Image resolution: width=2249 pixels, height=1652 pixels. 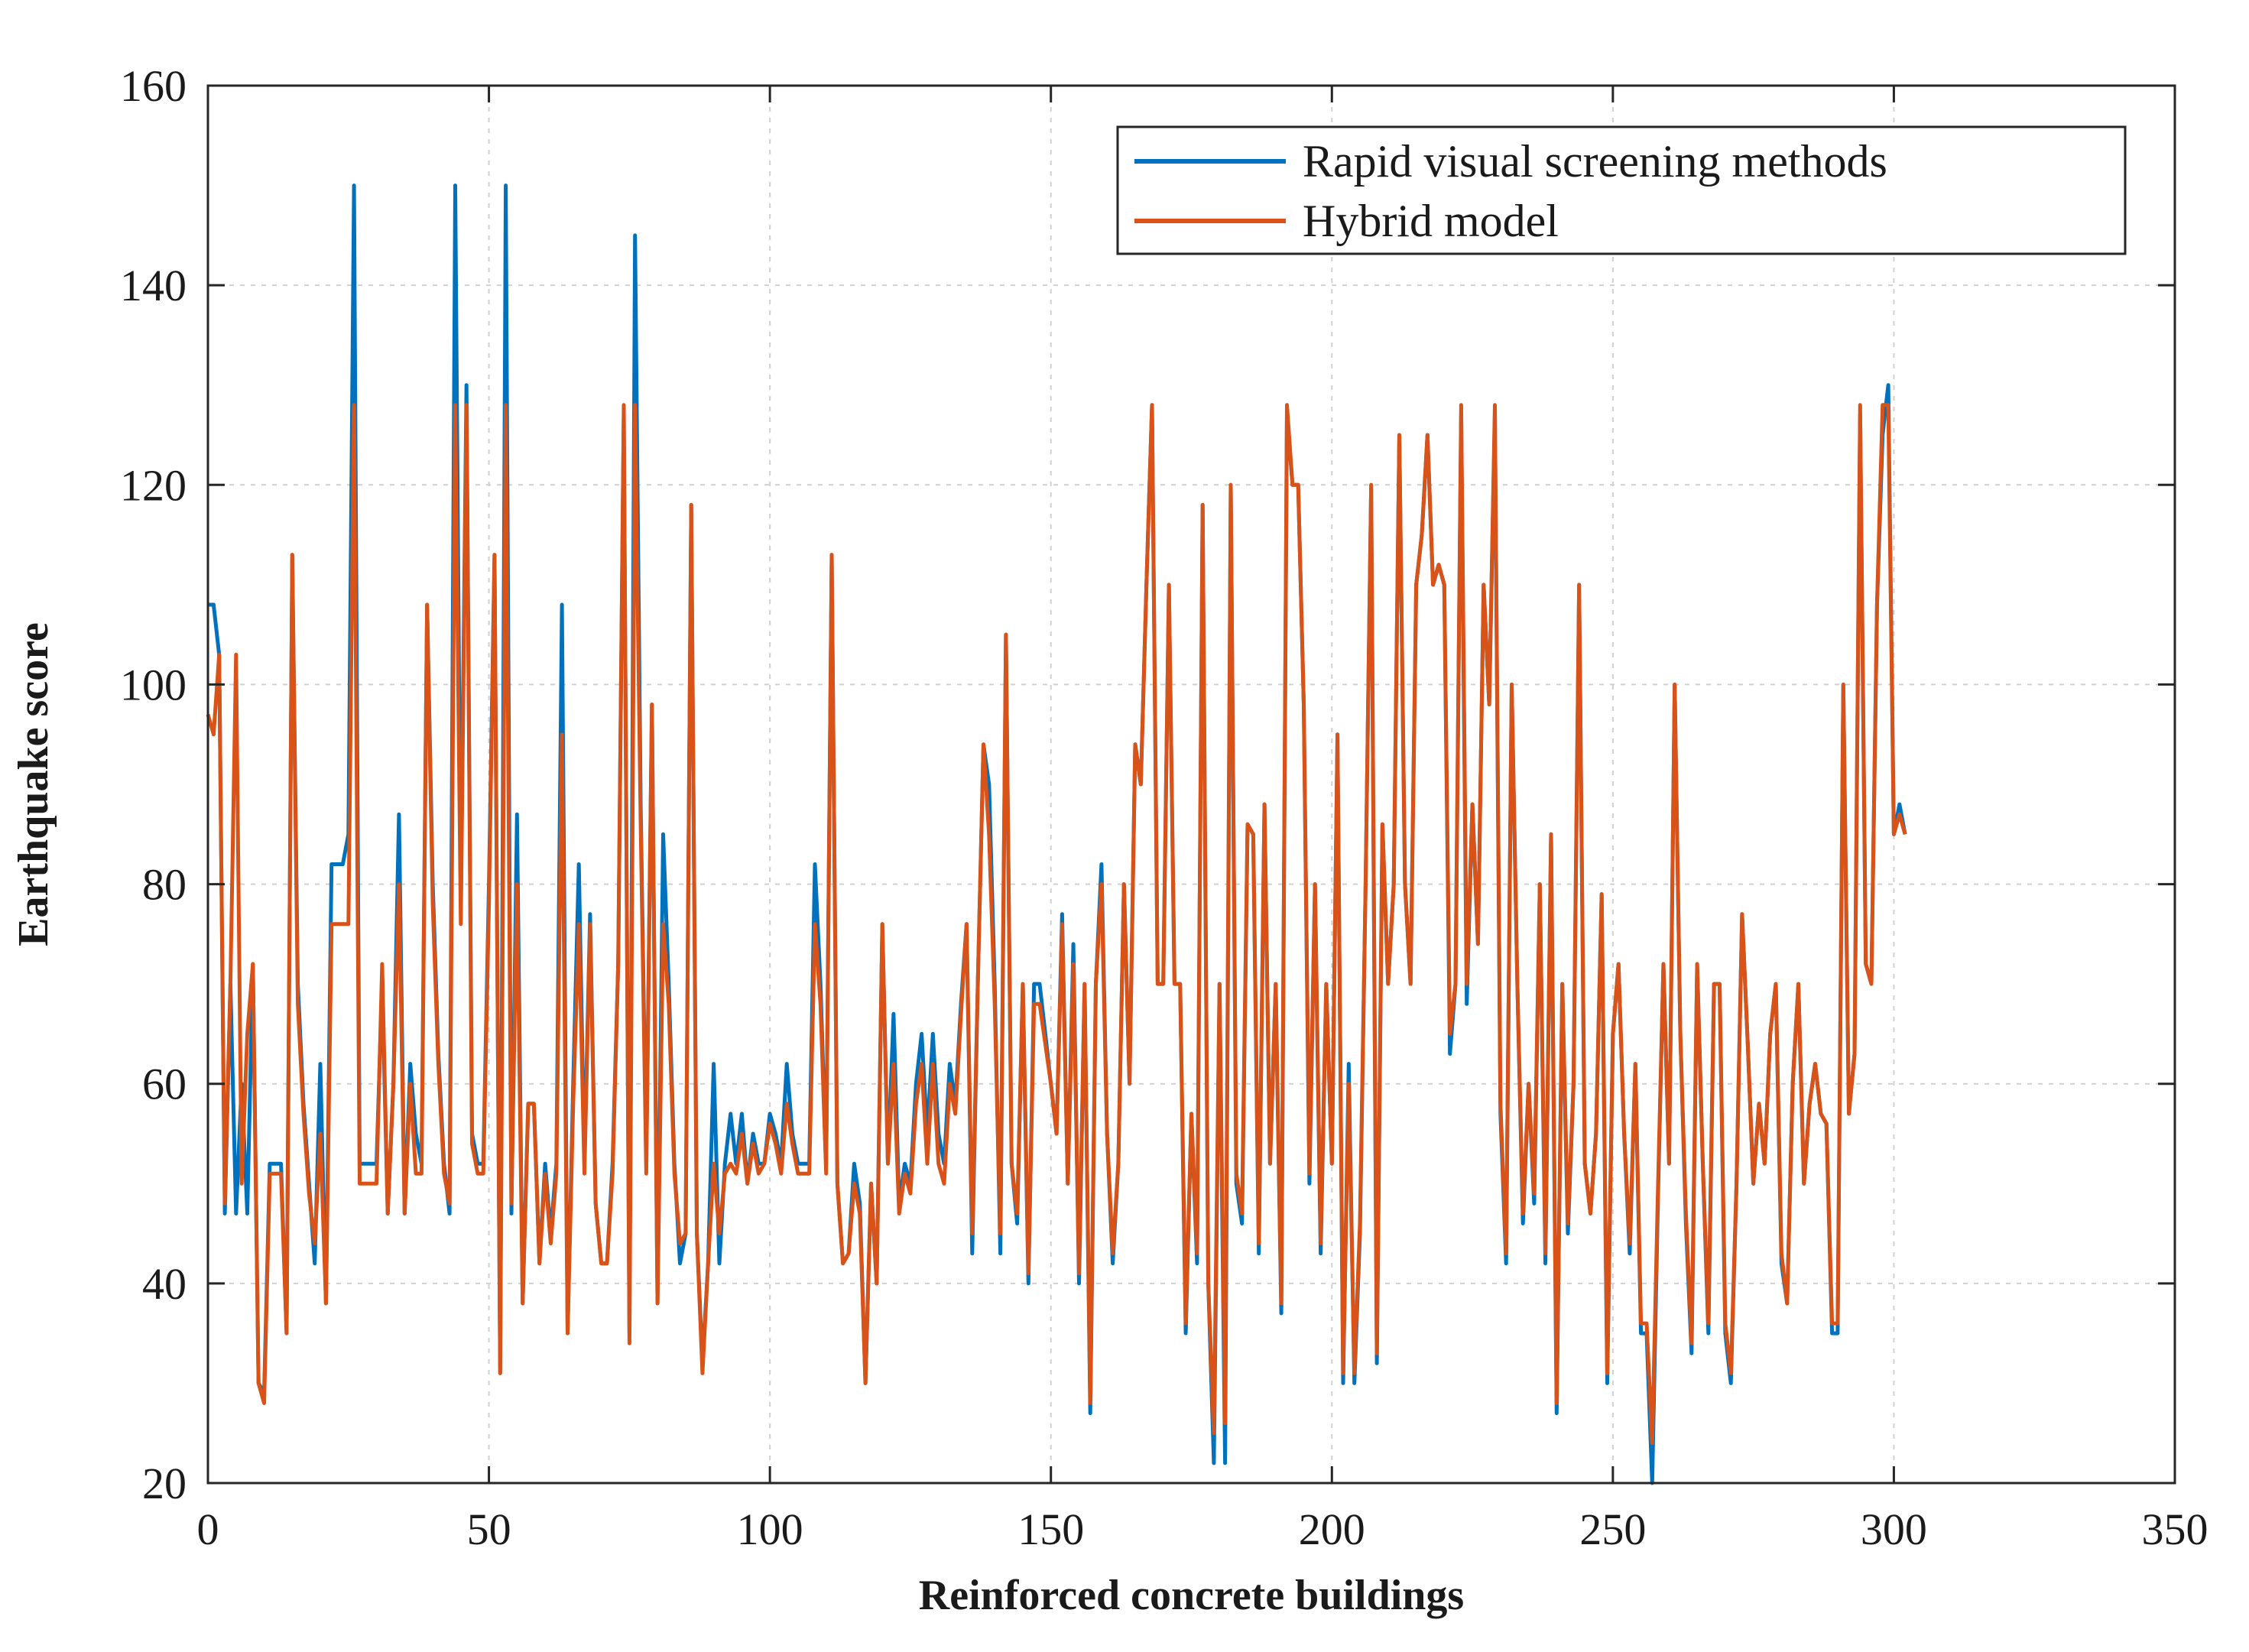 What do you see at coordinates (208, 1529) in the screenshot?
I see `x-tick-label: 0` at bounding box center [208, 1529].